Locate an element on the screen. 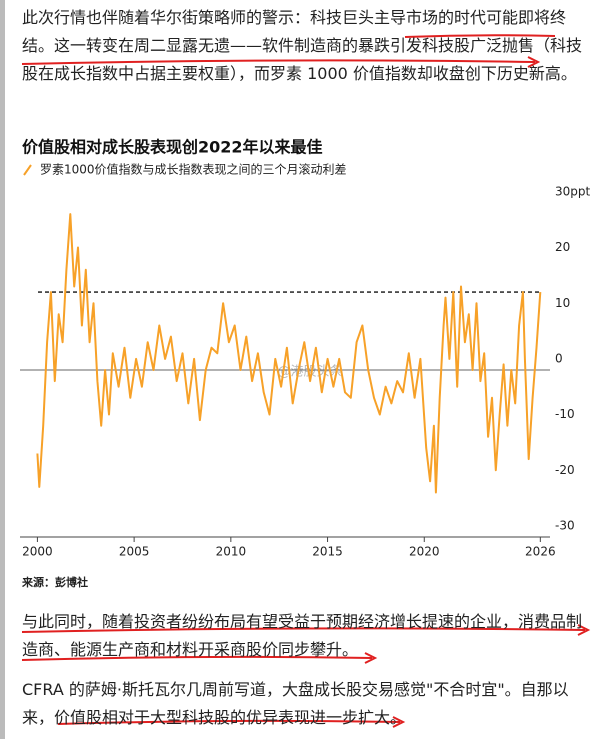 The image size is (605, 739). x-tick-label: 2026 is located at coordinates (540, 552).